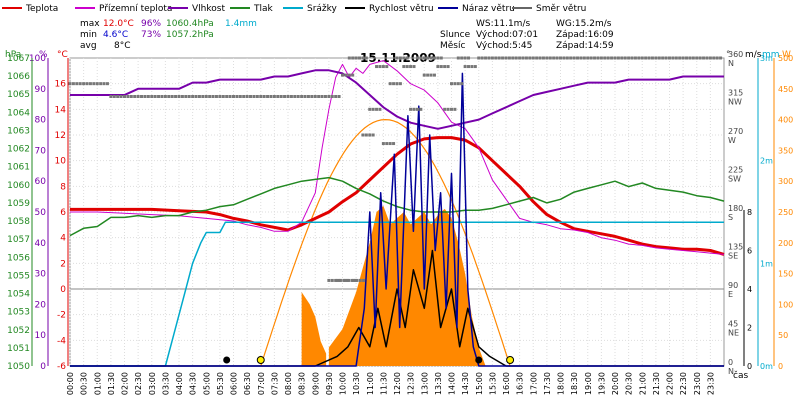 The image size is (800, 400). What do you see at coordinates (780, 366) in the screenshot?
I see `solar-tick-label: 0` at bounding box center [780, 366].